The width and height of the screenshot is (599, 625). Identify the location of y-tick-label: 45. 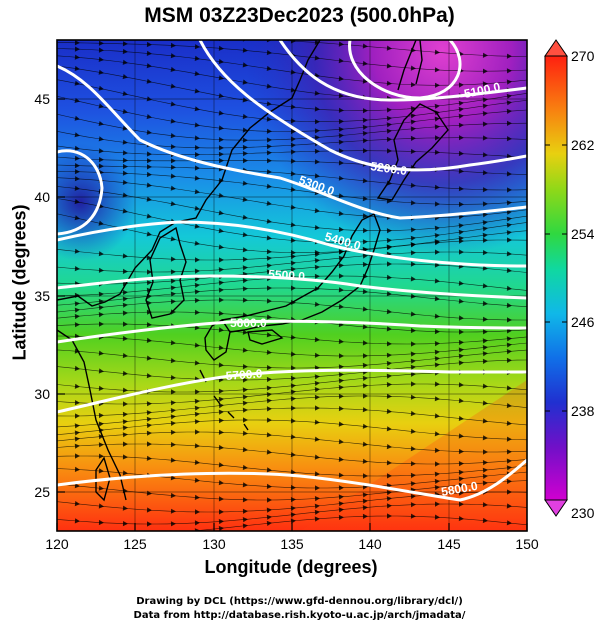
(42, 99).